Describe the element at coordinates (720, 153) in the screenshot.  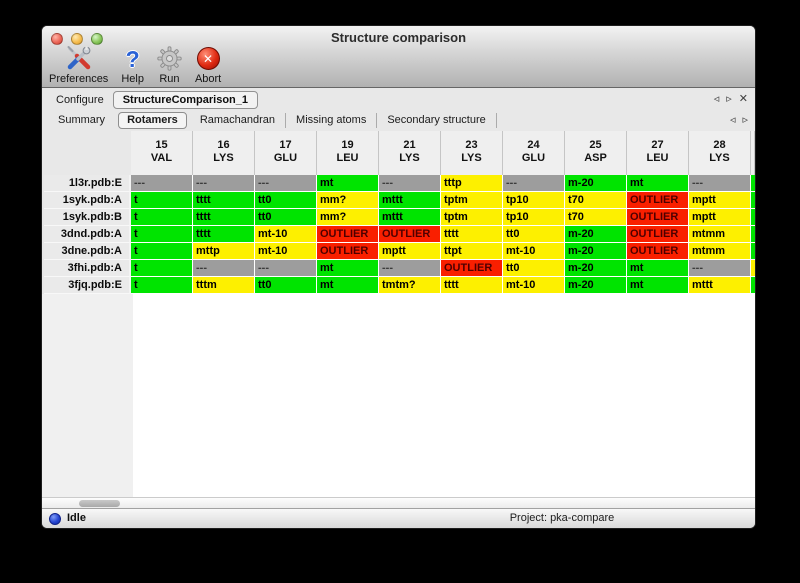
I see `column-header: 28 LYS` at that location.